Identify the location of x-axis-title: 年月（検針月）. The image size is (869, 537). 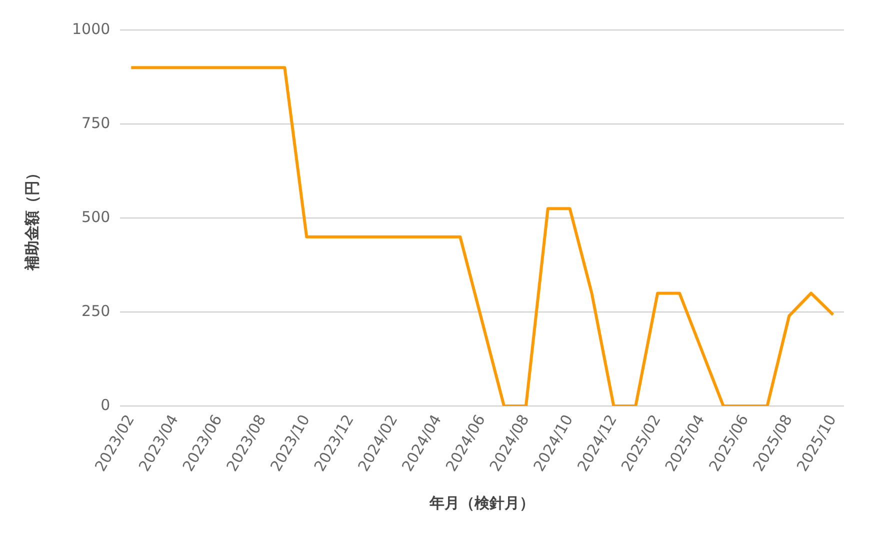
(481, 503).